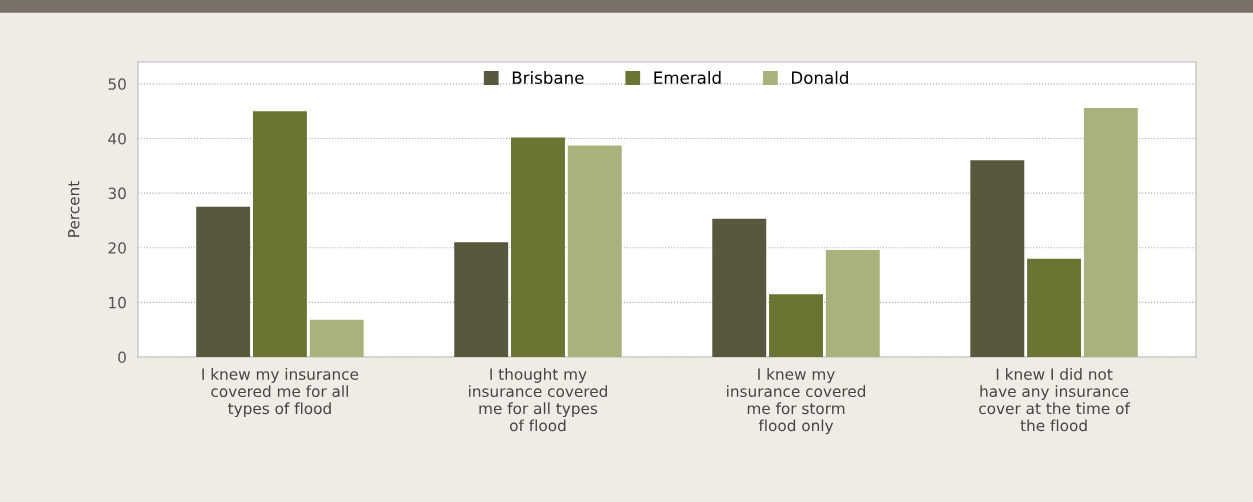  I want to click on y-tick-label: 20, so click(117, 248).